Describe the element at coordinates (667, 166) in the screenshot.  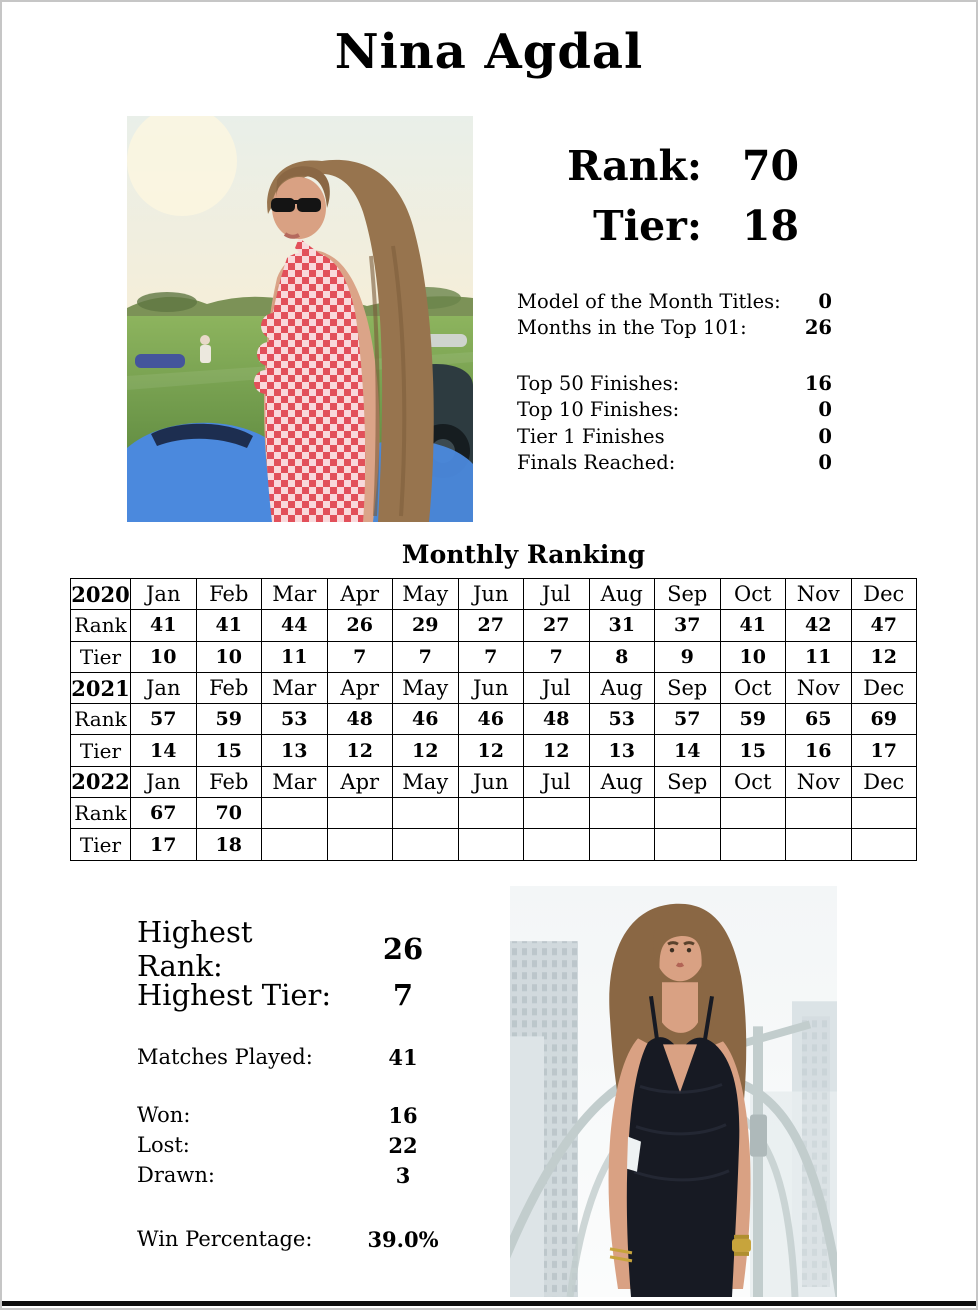
I see `rank-row: Rank: 70` at that location.